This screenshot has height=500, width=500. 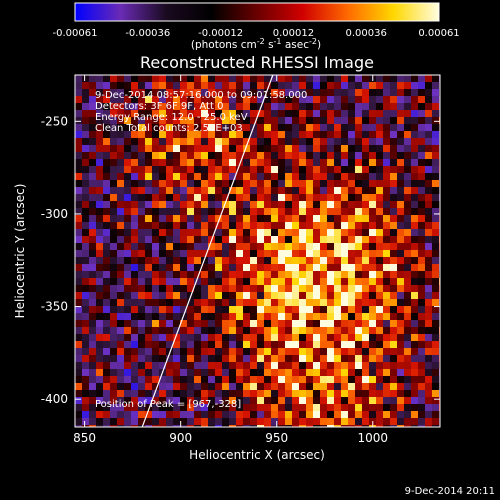 I want to click on y-tick-label: -350, so click(x=54, y=307).